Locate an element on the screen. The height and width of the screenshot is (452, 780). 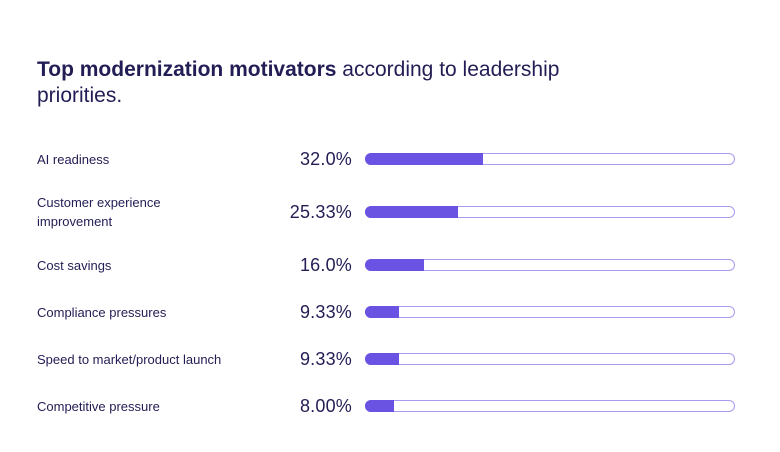
category-label: AI readiness is located at coordinates (73, 159).